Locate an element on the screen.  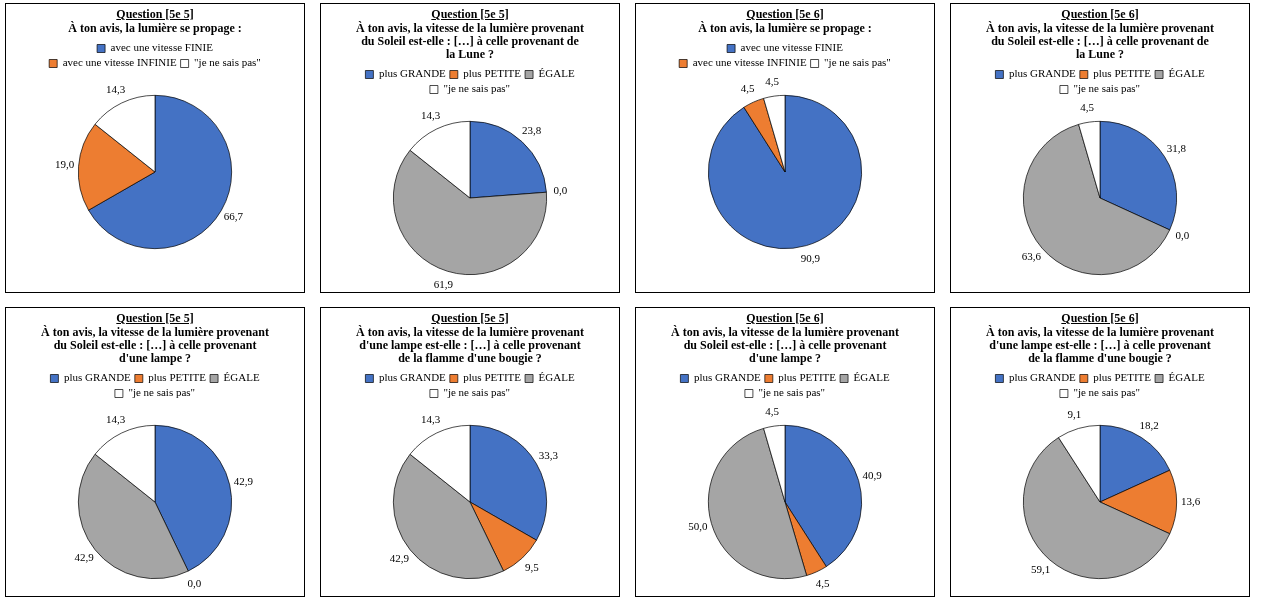
data-label: 31,8 is located at coordinates (1176, 147).